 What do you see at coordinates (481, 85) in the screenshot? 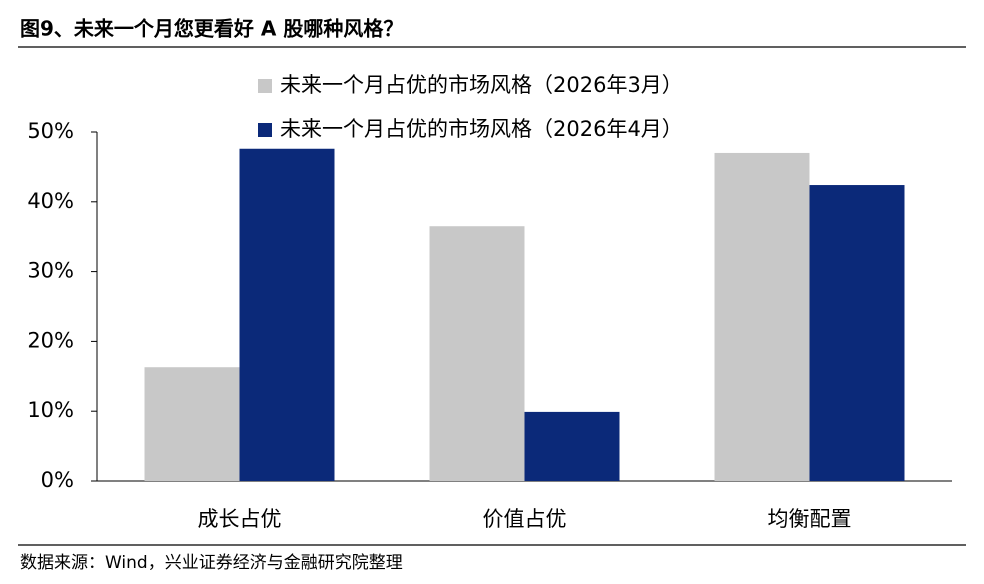
I see `legend-label: 未来一个月占优的市场风格（2026年3月）` at bounding box center [481, 85].